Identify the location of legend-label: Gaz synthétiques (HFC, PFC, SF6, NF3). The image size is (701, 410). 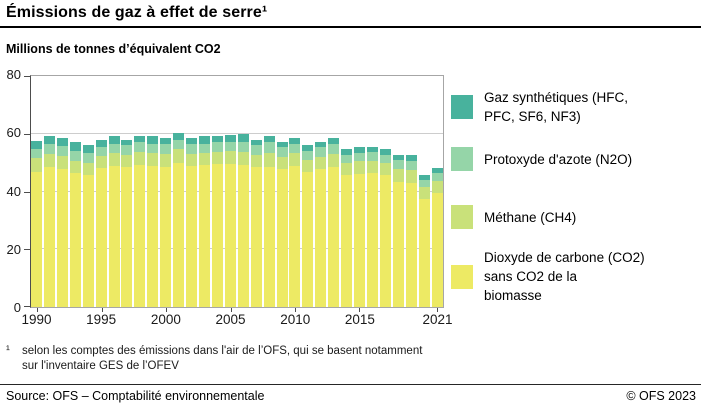
(556, 107).